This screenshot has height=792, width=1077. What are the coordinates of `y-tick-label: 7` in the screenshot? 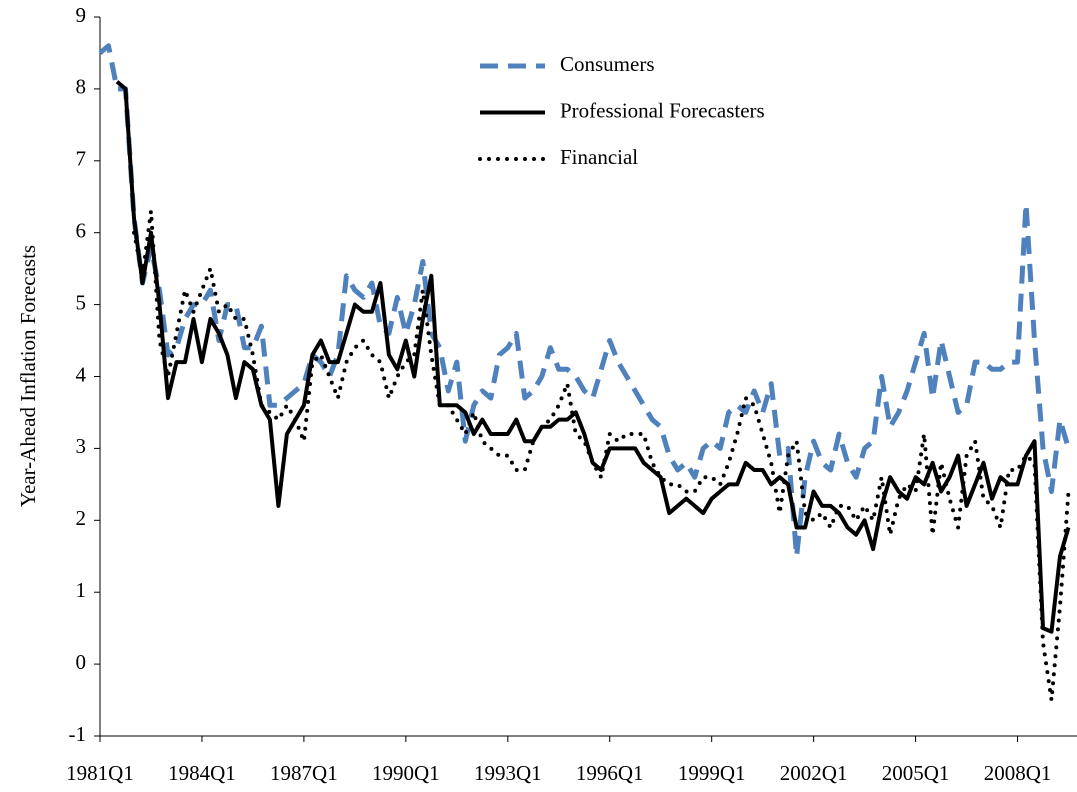 It's located at (81, 159).